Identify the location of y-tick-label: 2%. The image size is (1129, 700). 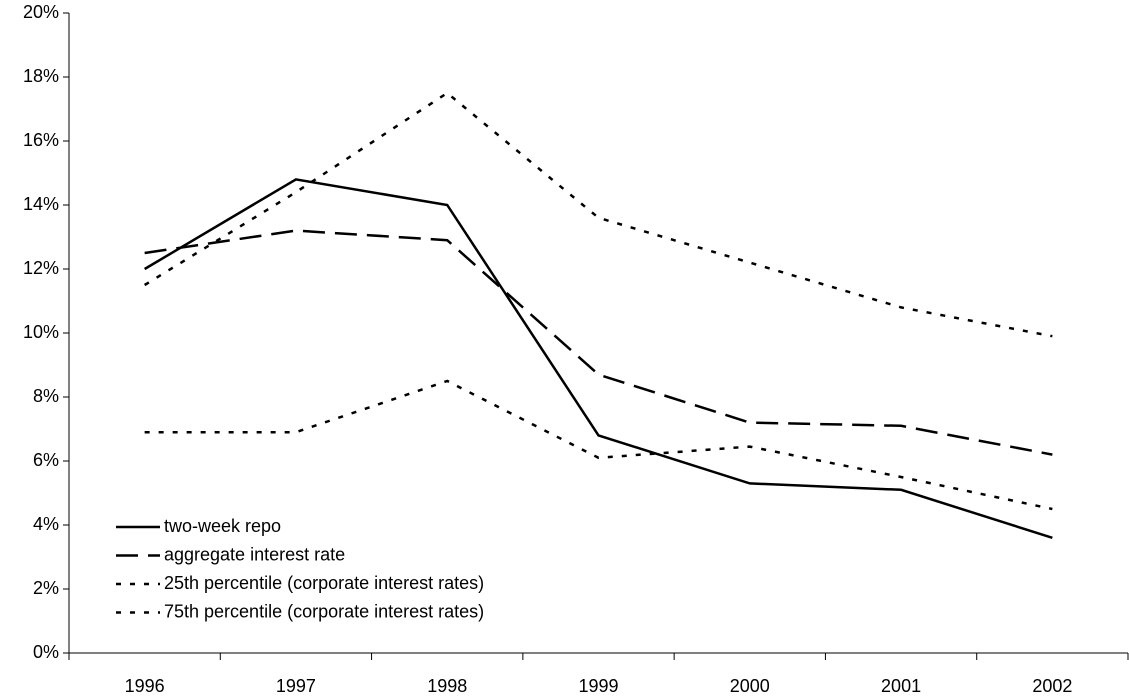
(46, 588).